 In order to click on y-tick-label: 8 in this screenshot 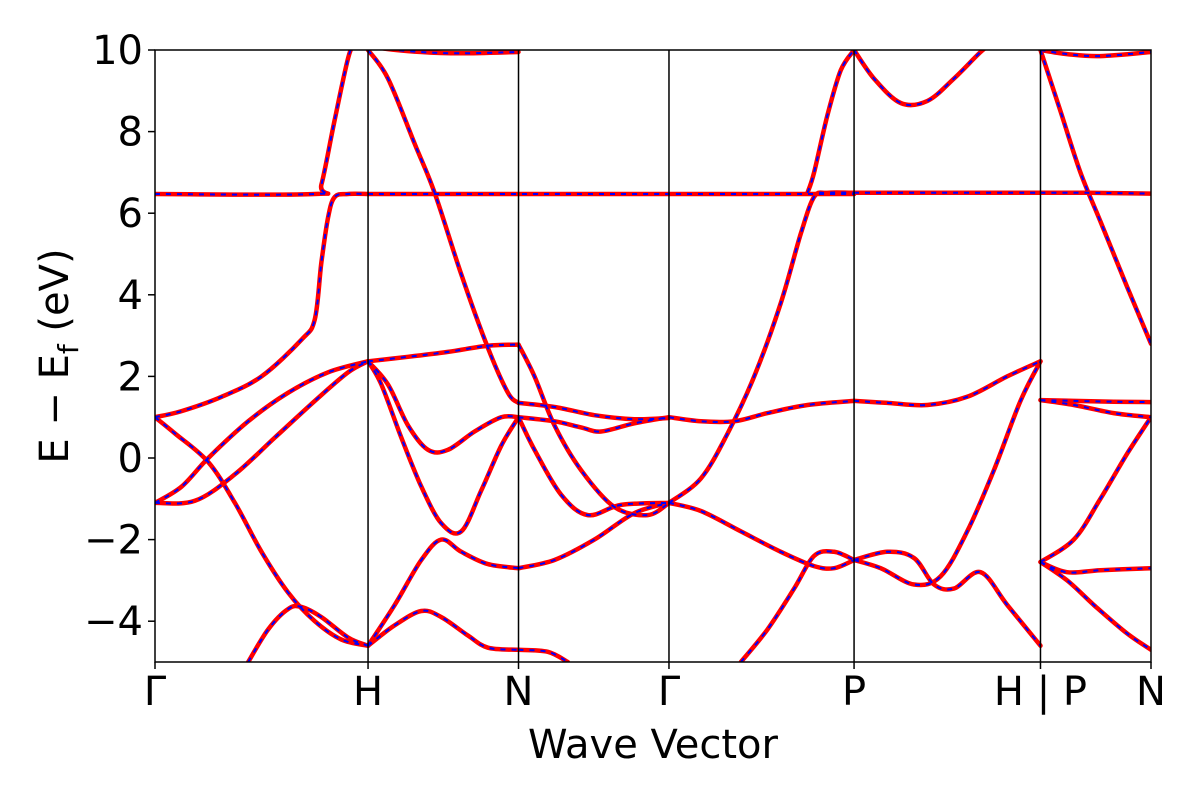, I will do `click(130, 133)`.